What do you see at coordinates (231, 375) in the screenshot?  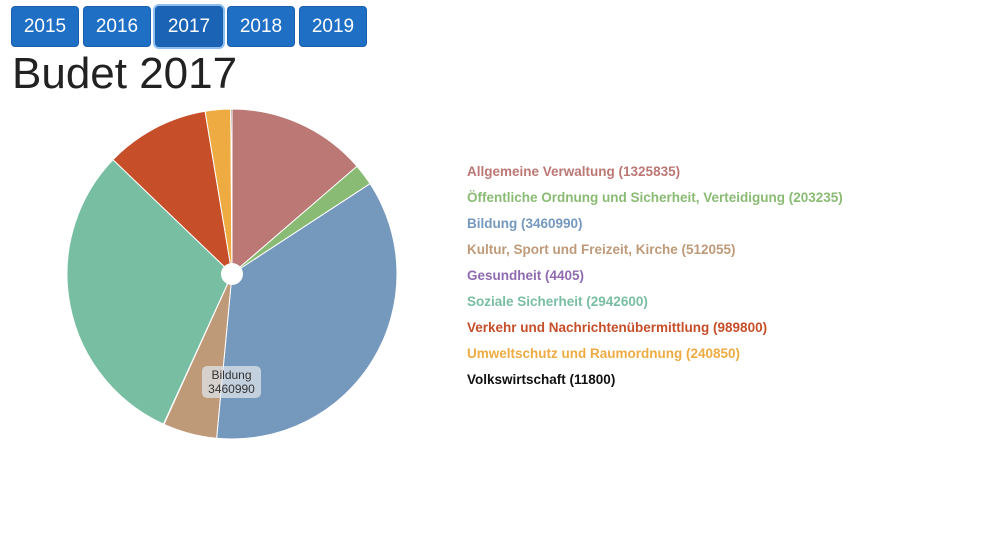 I see `tooltip-label: Bildung` at bounding box center [231, 375].